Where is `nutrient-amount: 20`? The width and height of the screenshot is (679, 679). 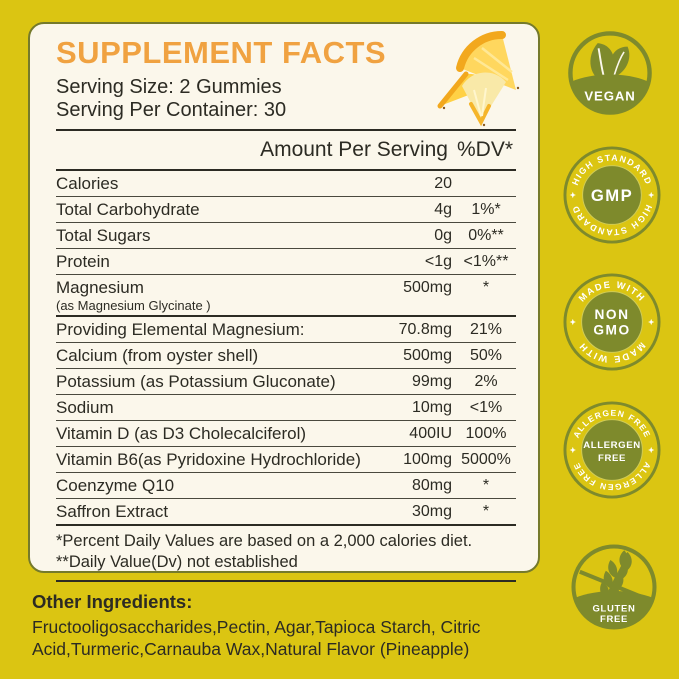
nutrient-amount: 20 is located at coordinates (443, 183).